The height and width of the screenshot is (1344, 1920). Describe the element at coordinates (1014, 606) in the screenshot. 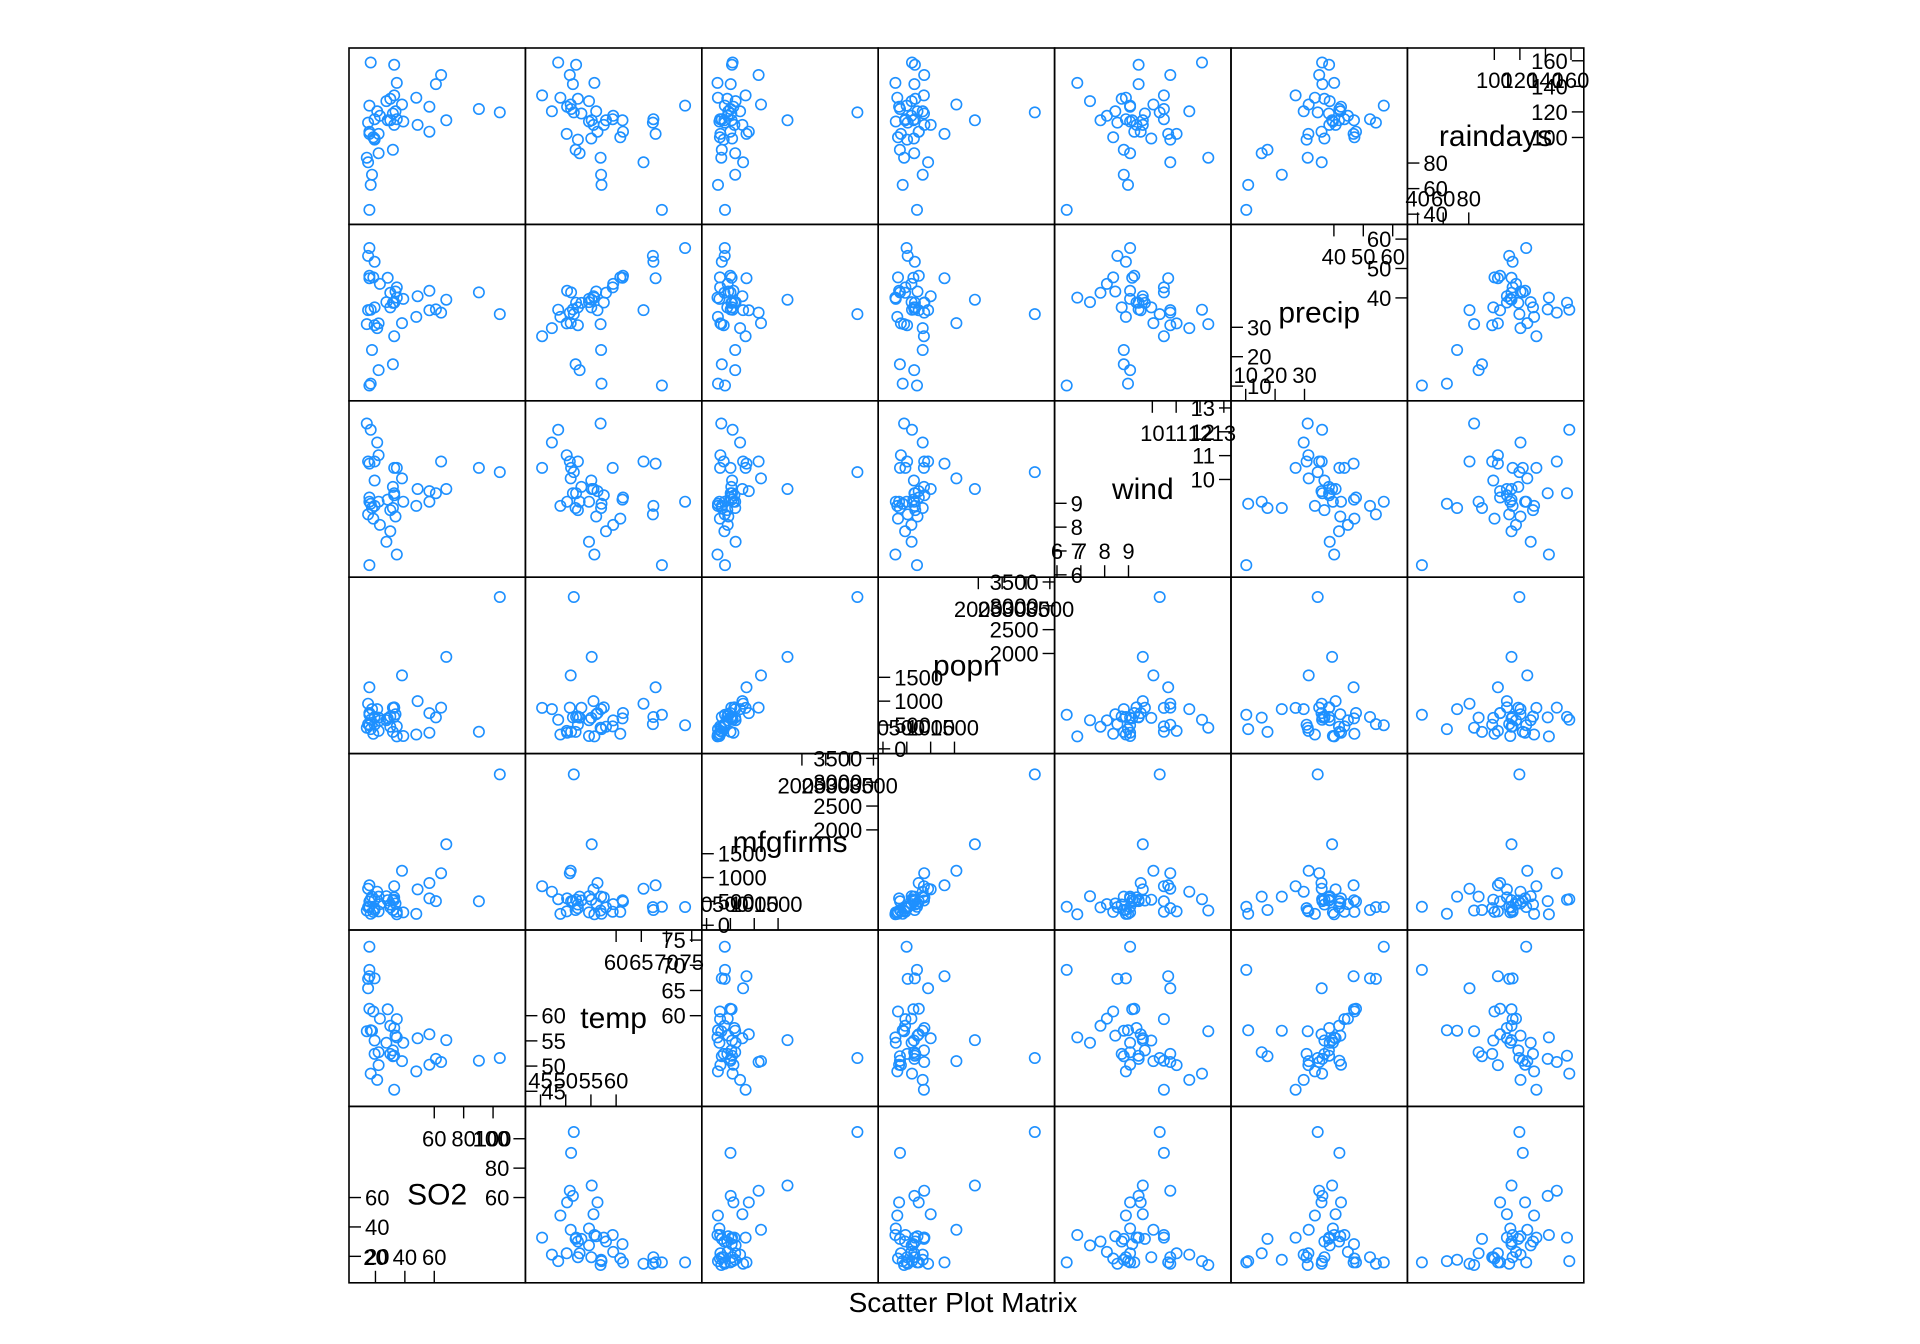

I see `tick-label: 3000` at that location.